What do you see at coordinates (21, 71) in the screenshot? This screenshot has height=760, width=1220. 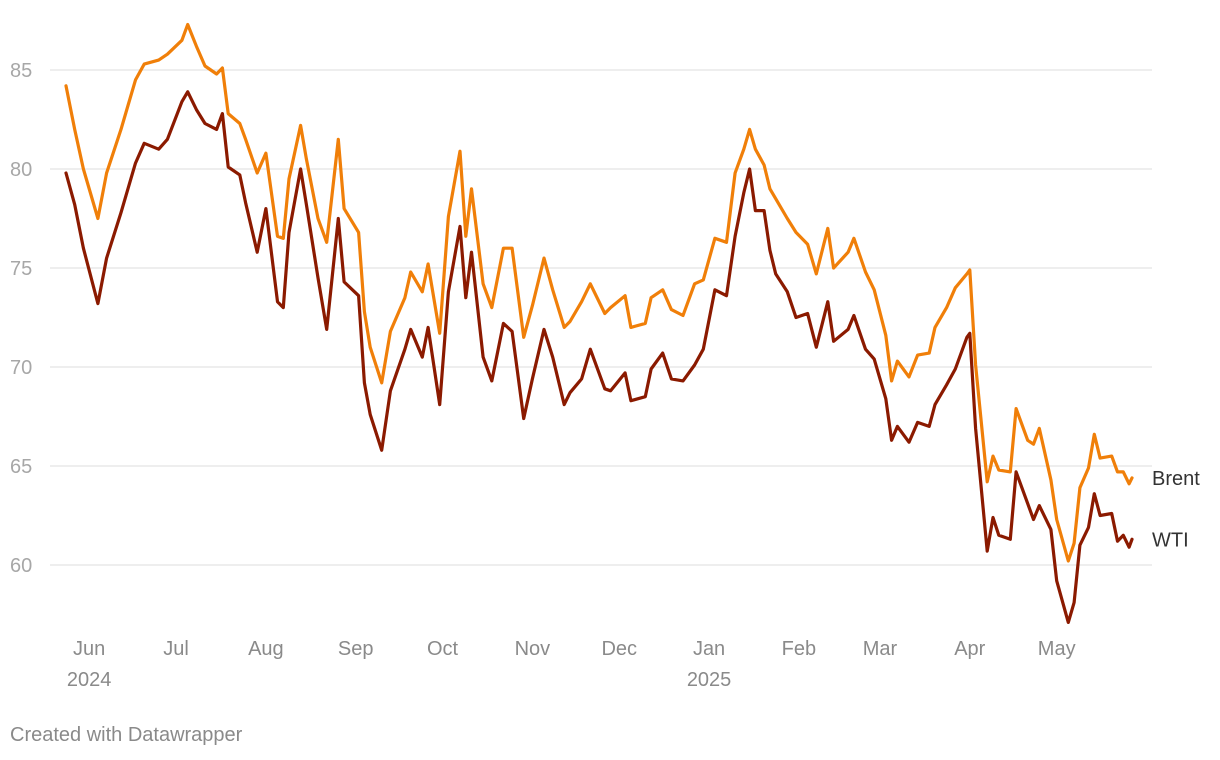 I see `y-tick-label-85: 85` at bounding box center [21, 71].